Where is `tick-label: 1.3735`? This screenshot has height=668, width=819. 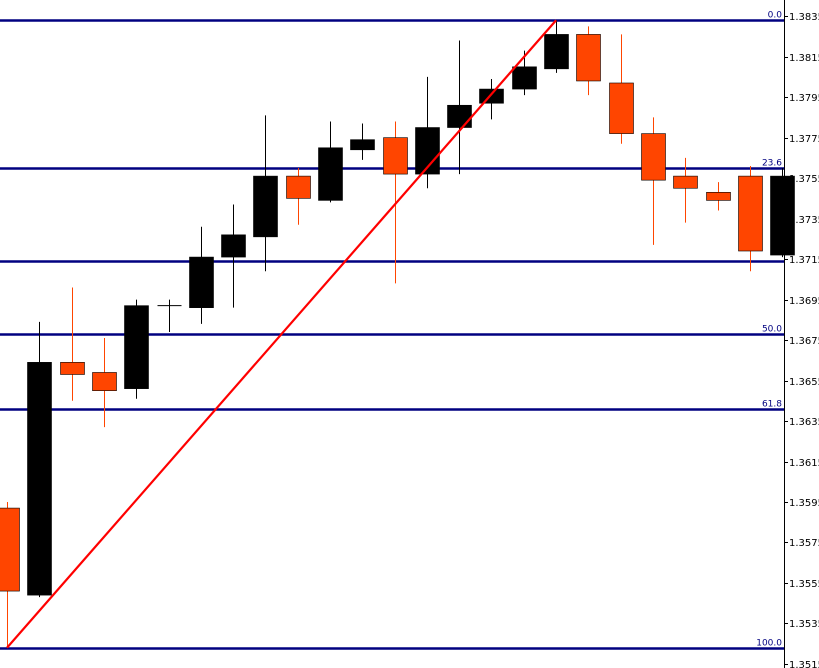
tick-label: 1.3735 is located at coordinates (804, 220).